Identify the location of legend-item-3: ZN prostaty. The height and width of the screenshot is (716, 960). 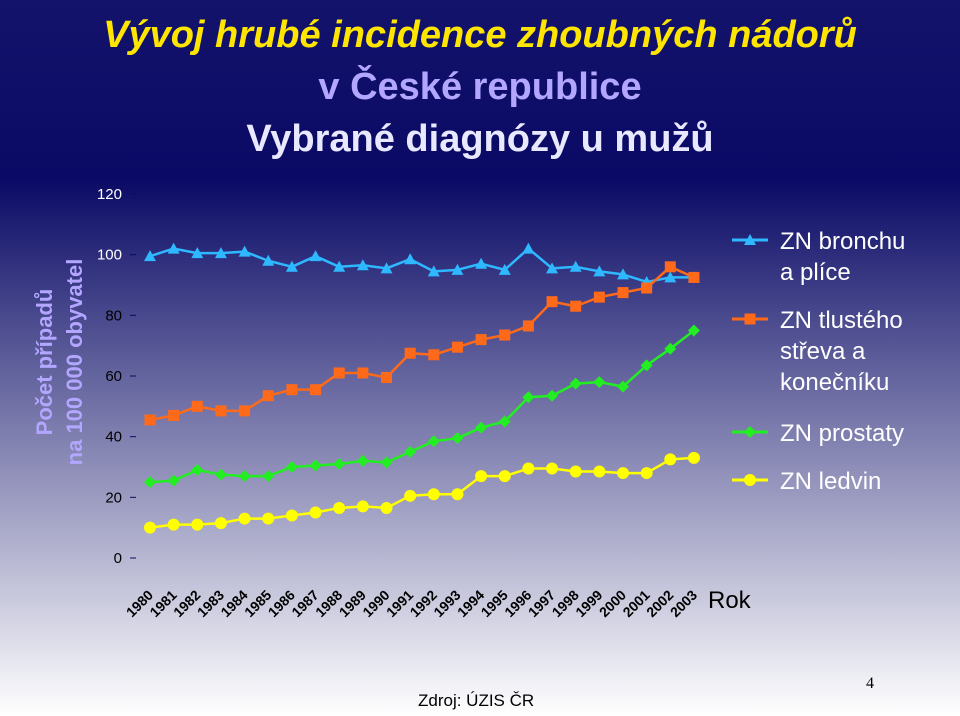
(818, 433).